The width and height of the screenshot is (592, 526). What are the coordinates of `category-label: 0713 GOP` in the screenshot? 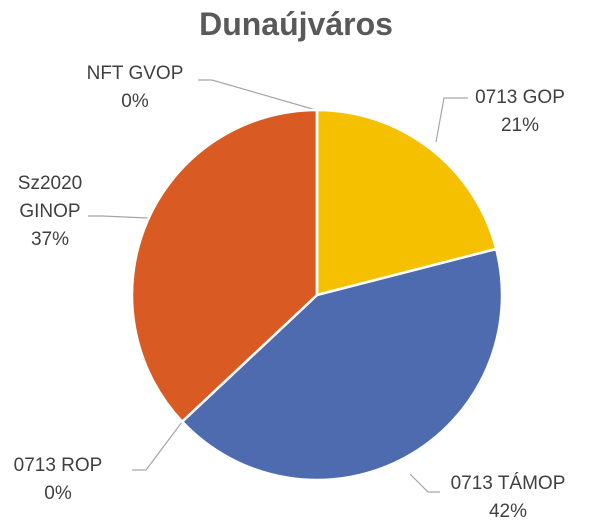 It's located at (520, 97).